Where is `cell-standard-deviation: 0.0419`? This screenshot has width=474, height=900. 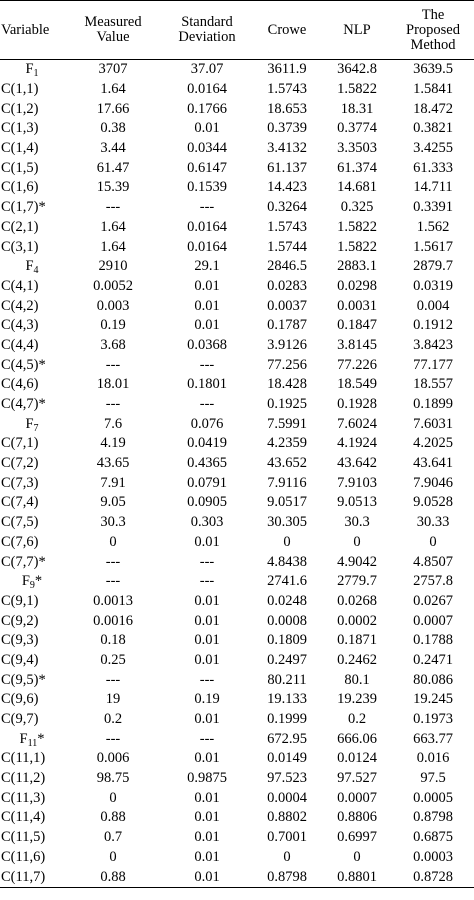
cell-standard-deviation: 0.0419 is located at coordinates (207, 443).